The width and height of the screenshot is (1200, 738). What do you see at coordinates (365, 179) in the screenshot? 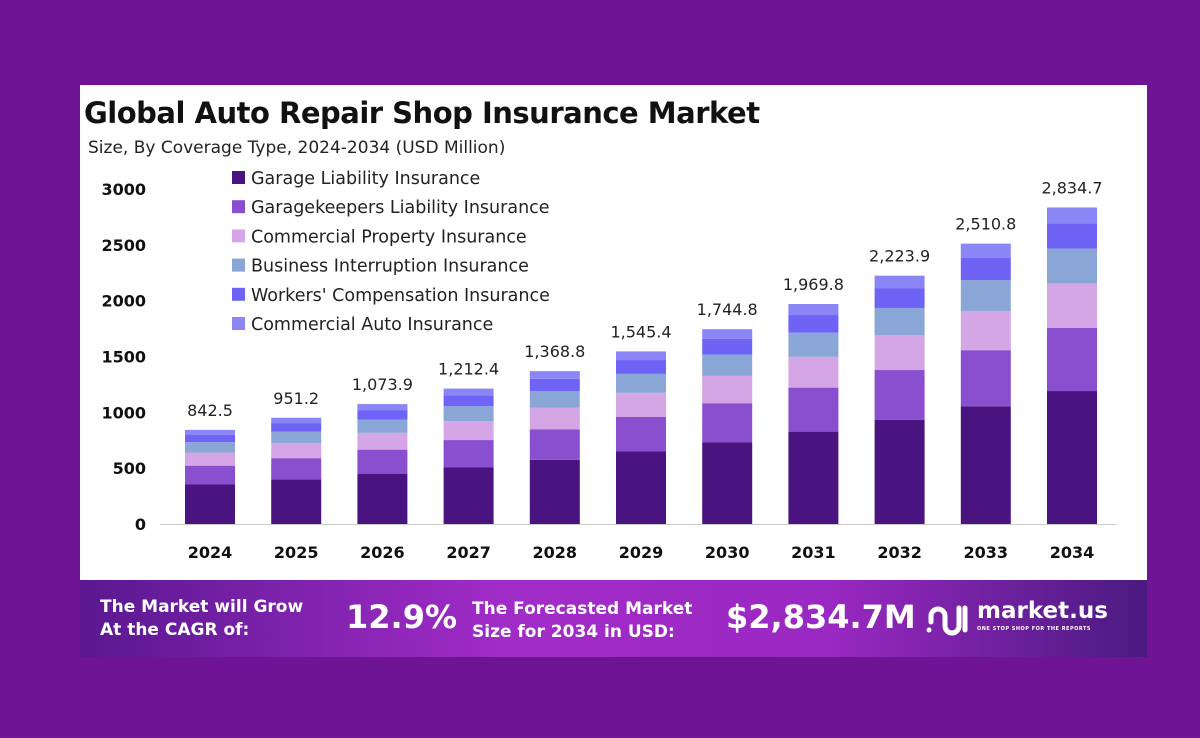
I see `legend-label: Garage Liability Insurance` at bounding box center [365, 179].